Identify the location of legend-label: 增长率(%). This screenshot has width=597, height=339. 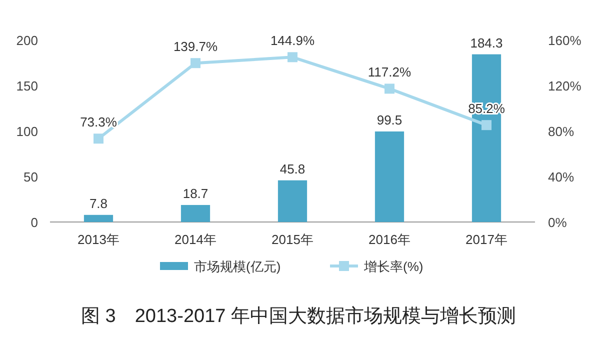
(394, 266).